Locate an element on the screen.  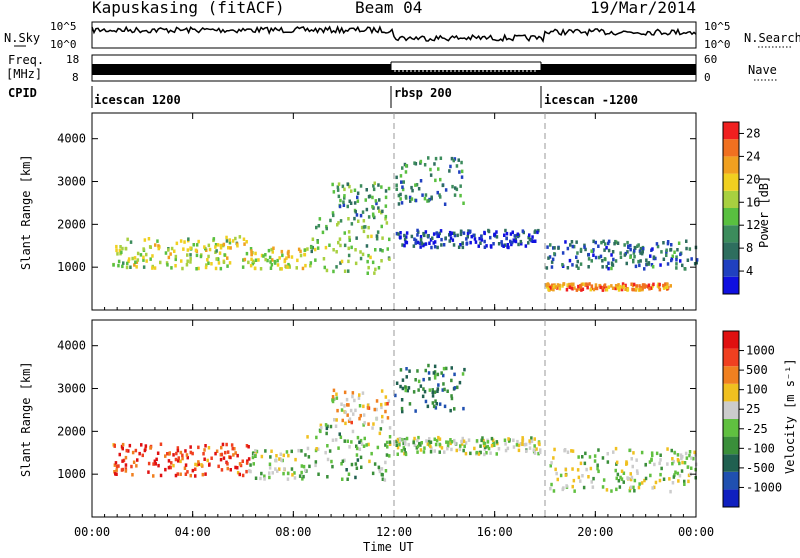
colorbar-tick-label: -1000 is located at coordinates (764, 487).